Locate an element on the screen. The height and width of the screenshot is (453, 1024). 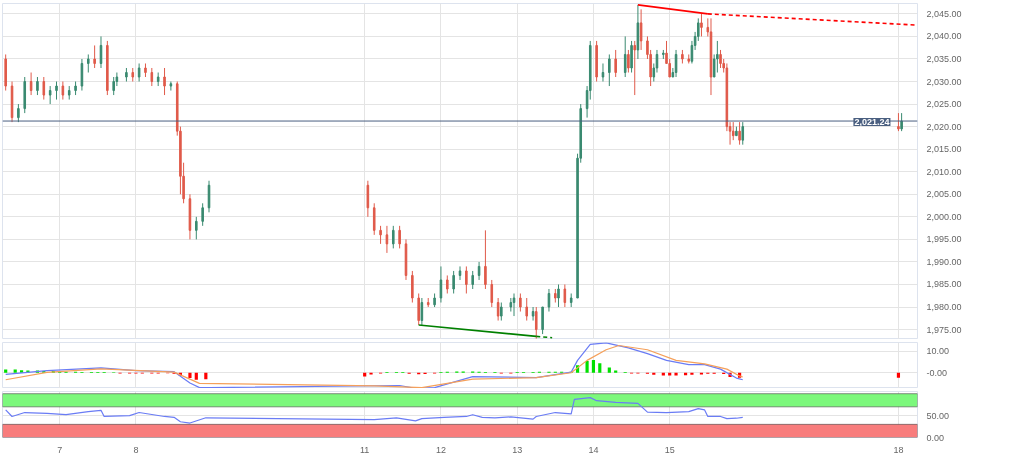
y-tick-label: 2,010.00 is located at coordinates (944, 171).